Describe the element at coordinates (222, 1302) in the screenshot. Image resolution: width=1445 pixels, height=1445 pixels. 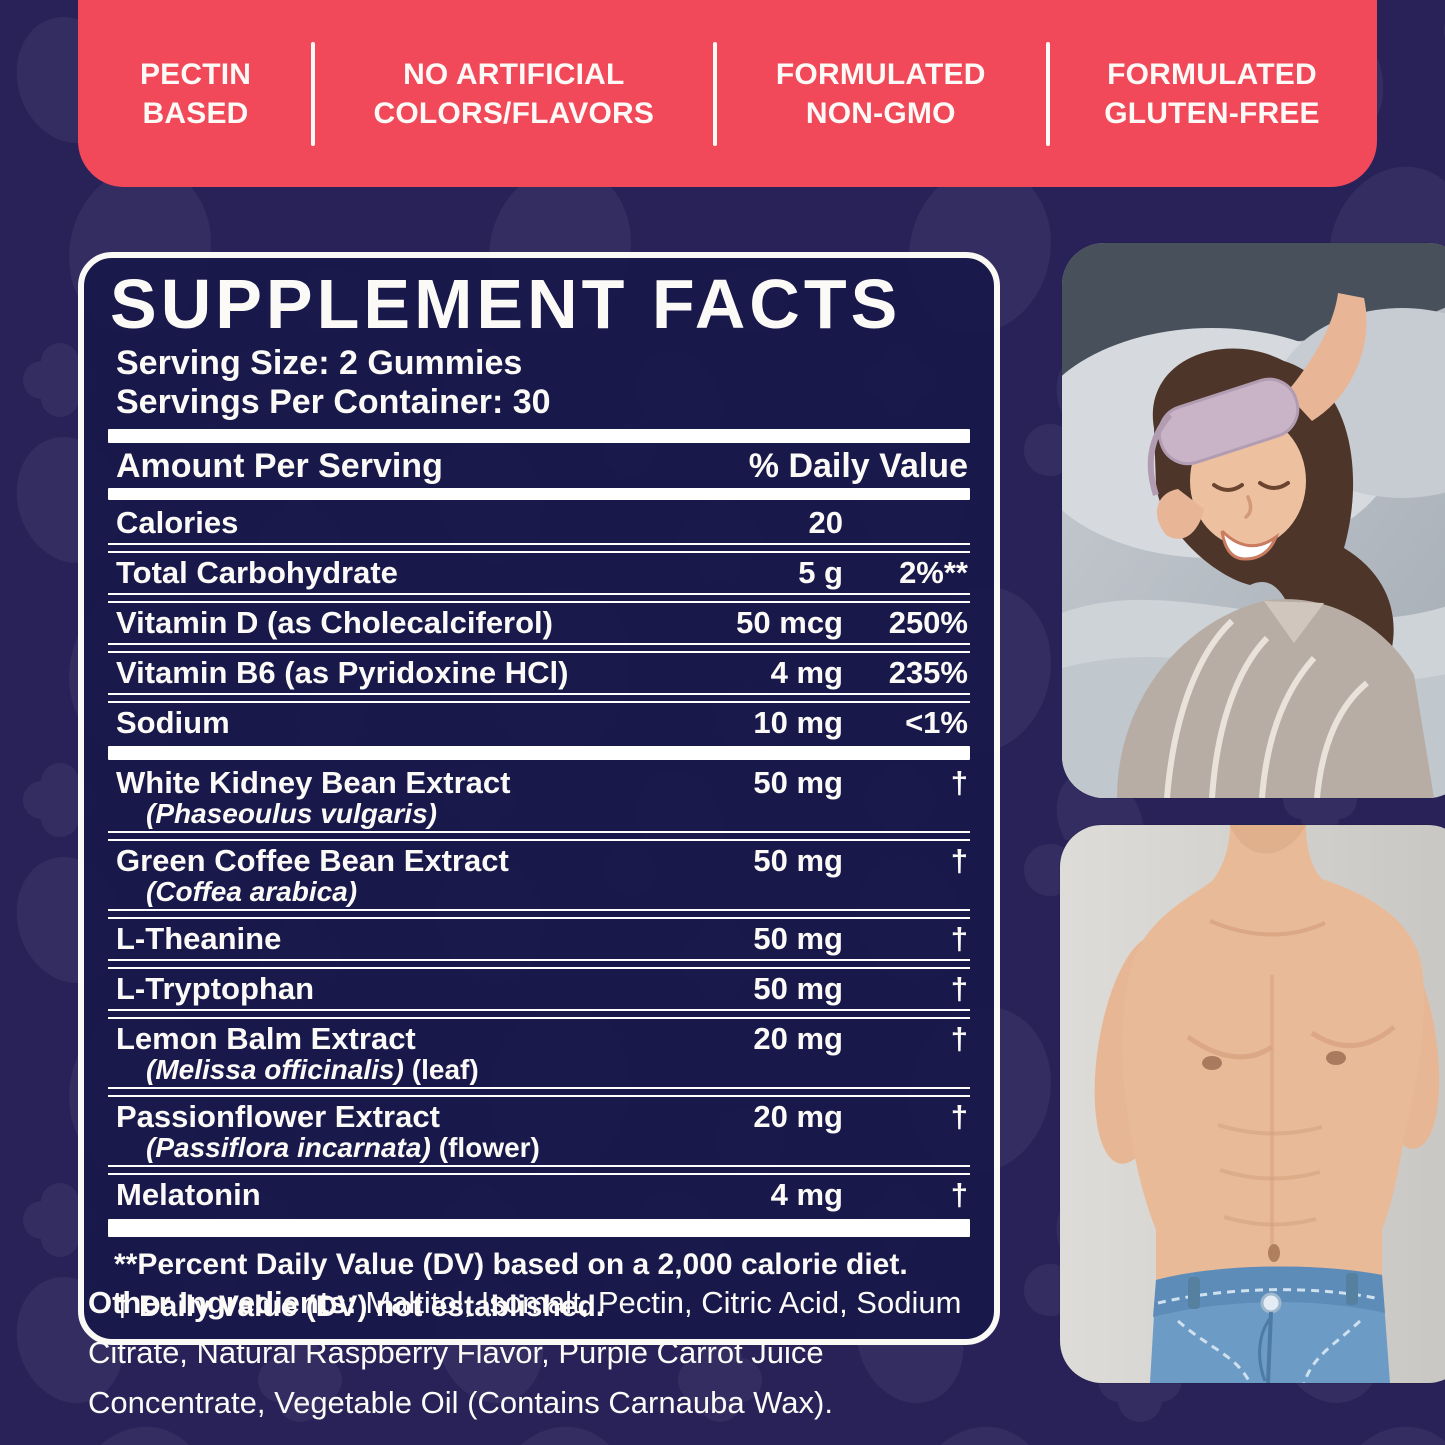
I see `other-ingredients-label: Other Ingredients:` at that location.